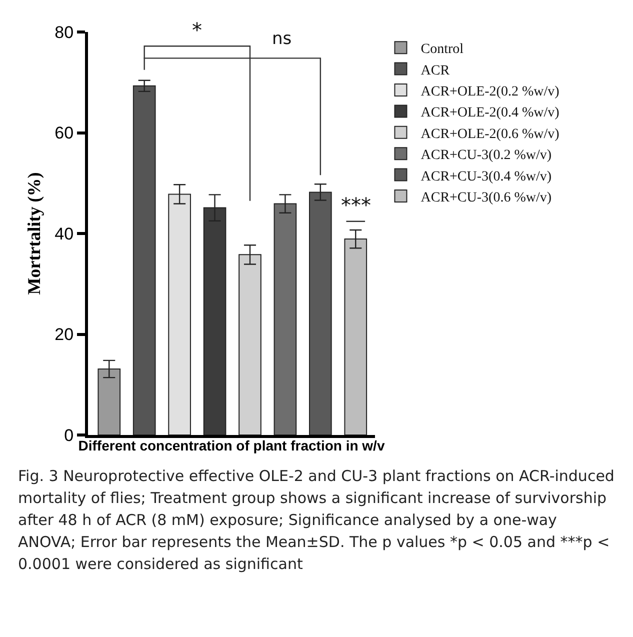 The width and height of the screenshot is (633, 637). I want to click on legend-label: ACR, so click(435, 70).